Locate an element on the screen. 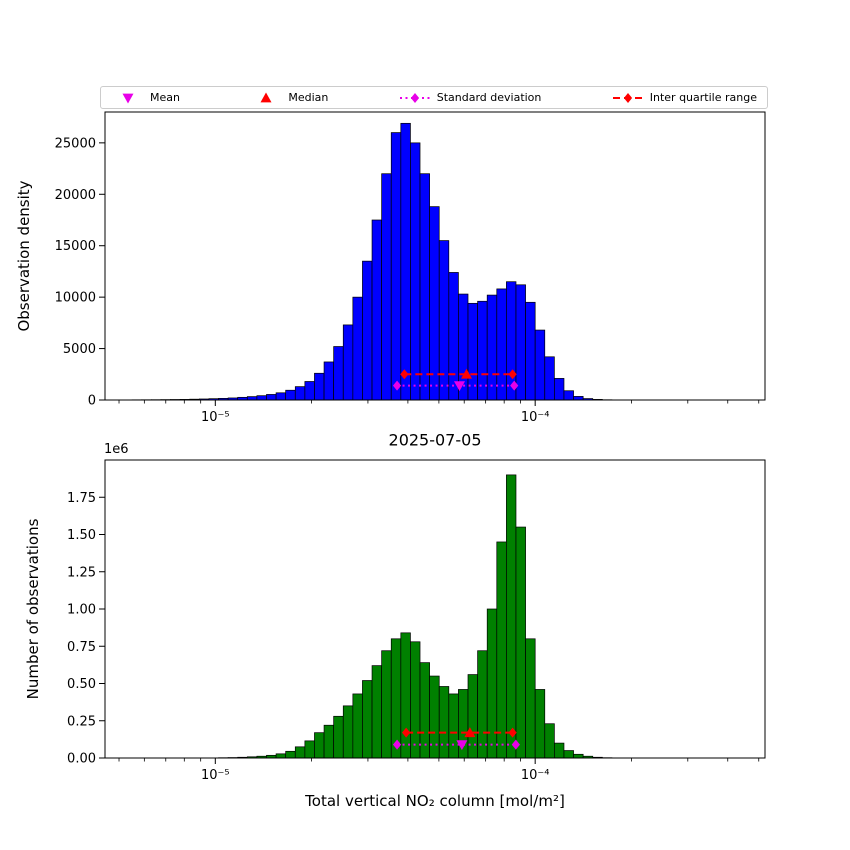  mean-marker-icon is located at coordinates (462, 745).